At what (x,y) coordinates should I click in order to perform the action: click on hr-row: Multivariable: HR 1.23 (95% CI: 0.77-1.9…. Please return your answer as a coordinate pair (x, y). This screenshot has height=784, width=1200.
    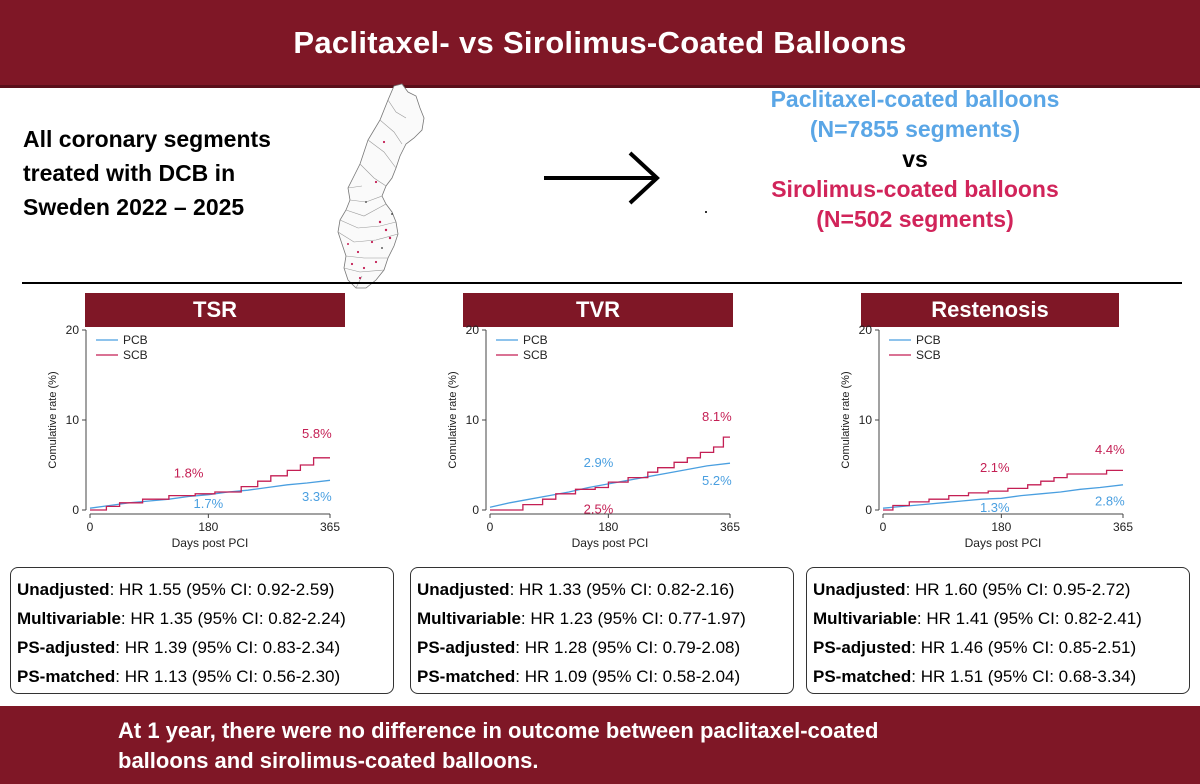
    Looking at the image, I should click on (605, 618).